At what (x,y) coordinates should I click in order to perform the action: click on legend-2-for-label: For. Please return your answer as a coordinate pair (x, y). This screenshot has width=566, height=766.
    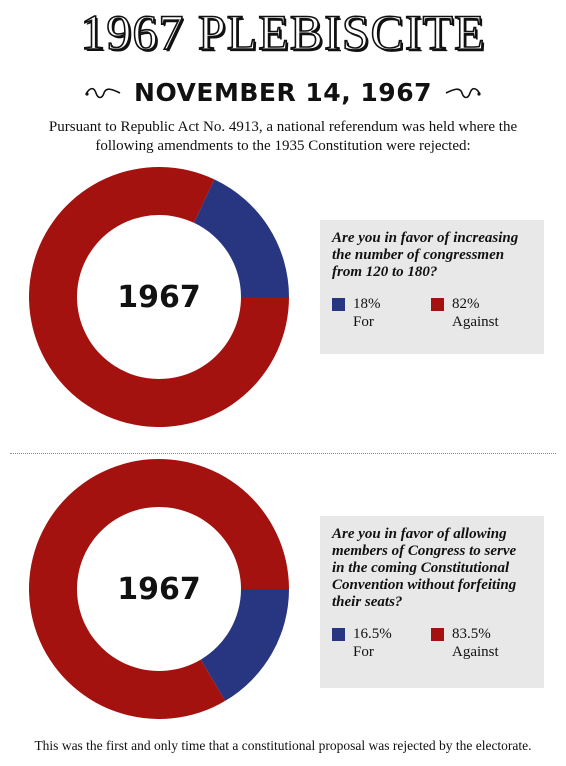
    Looking at the image, I should click on (363, 652).